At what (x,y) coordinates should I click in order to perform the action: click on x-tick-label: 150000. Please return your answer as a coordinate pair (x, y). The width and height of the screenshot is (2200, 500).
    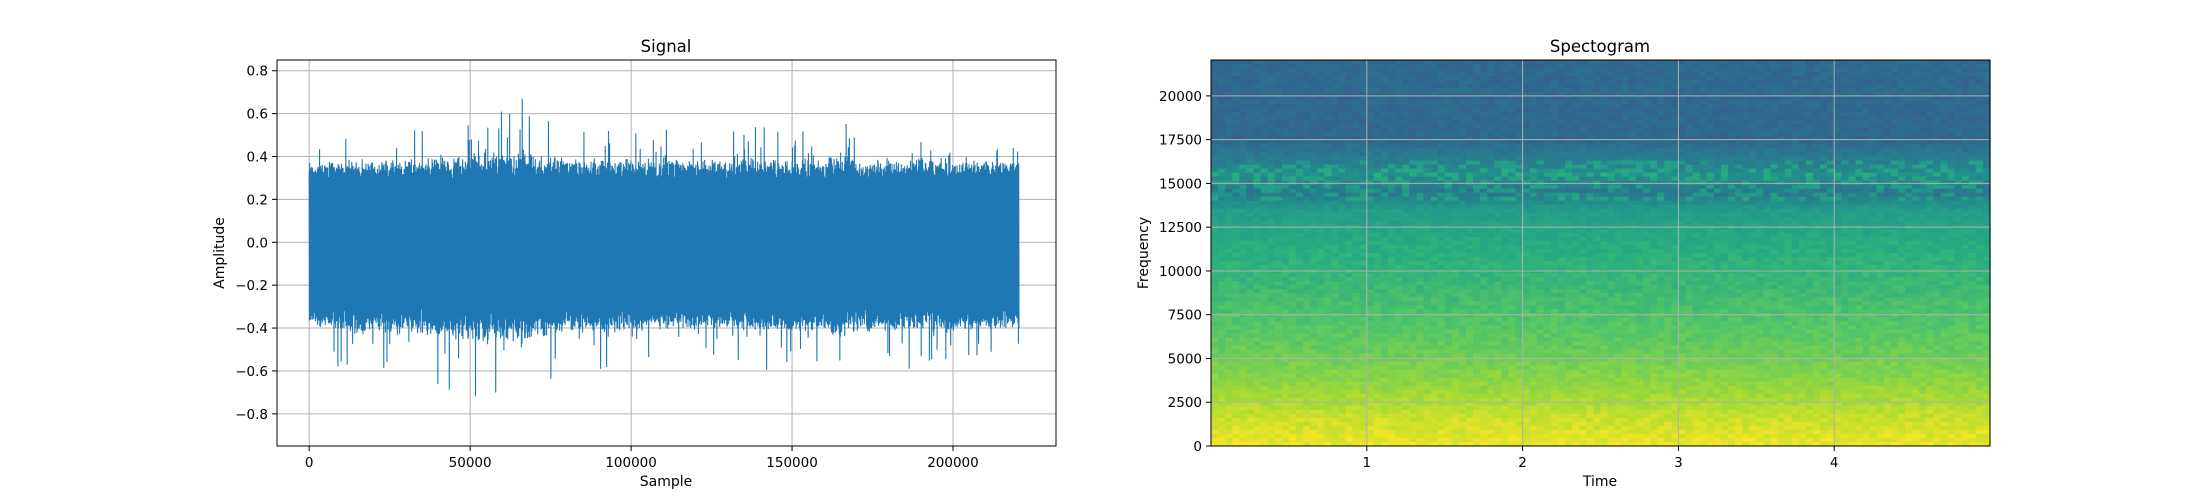
    Looking at the image, I should click on (792, 463).